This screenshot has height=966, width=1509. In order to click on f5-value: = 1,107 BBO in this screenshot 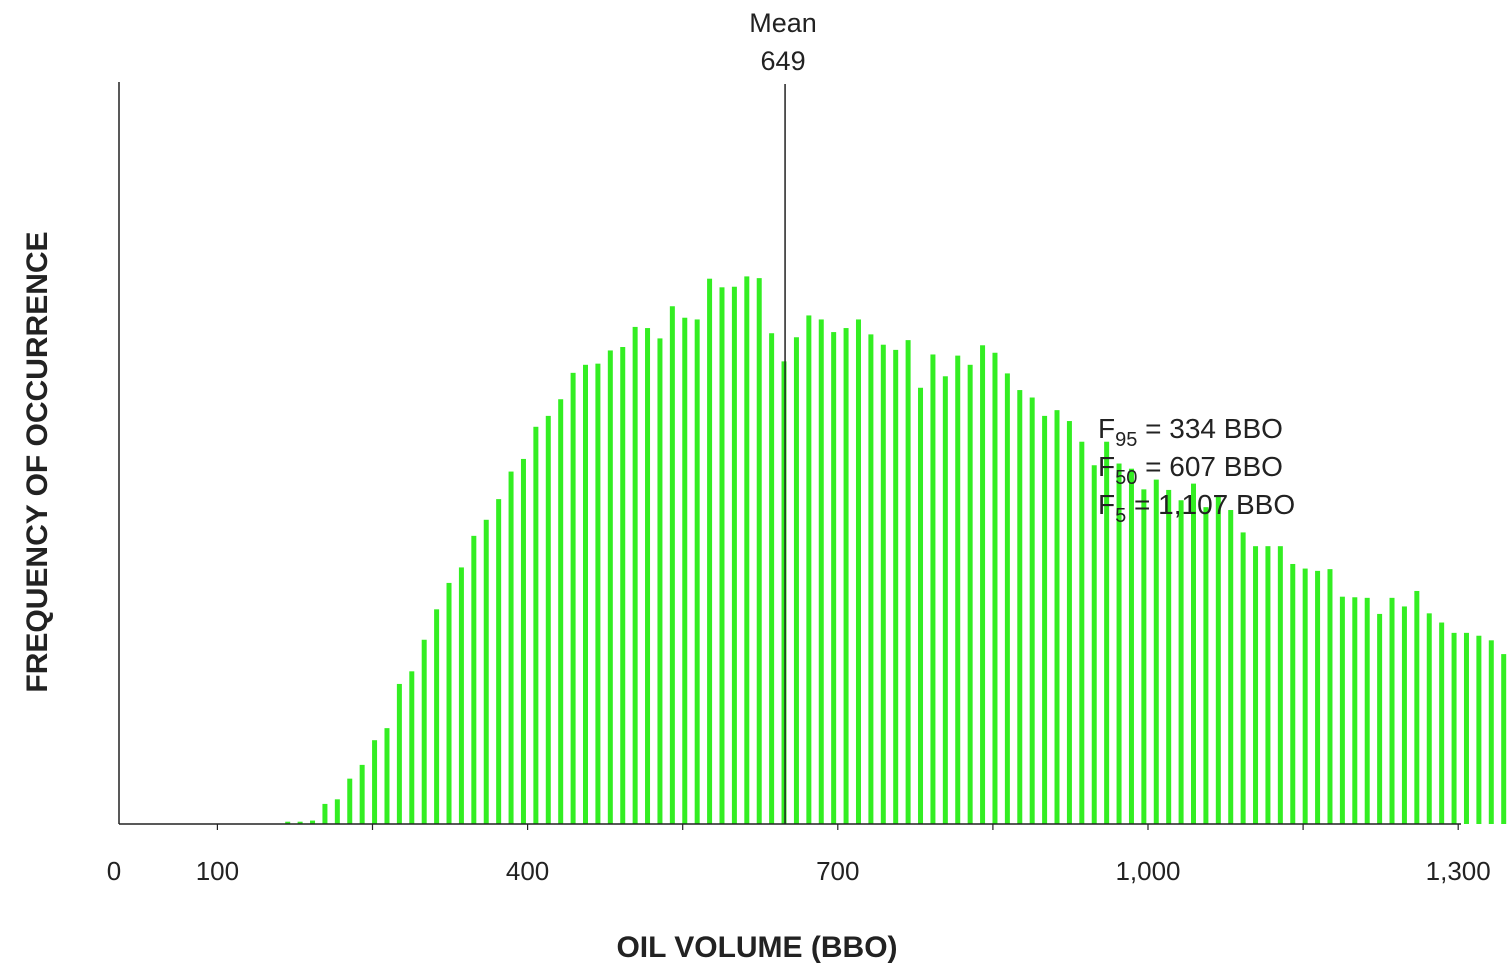, I will do `click(1210, 504)`.